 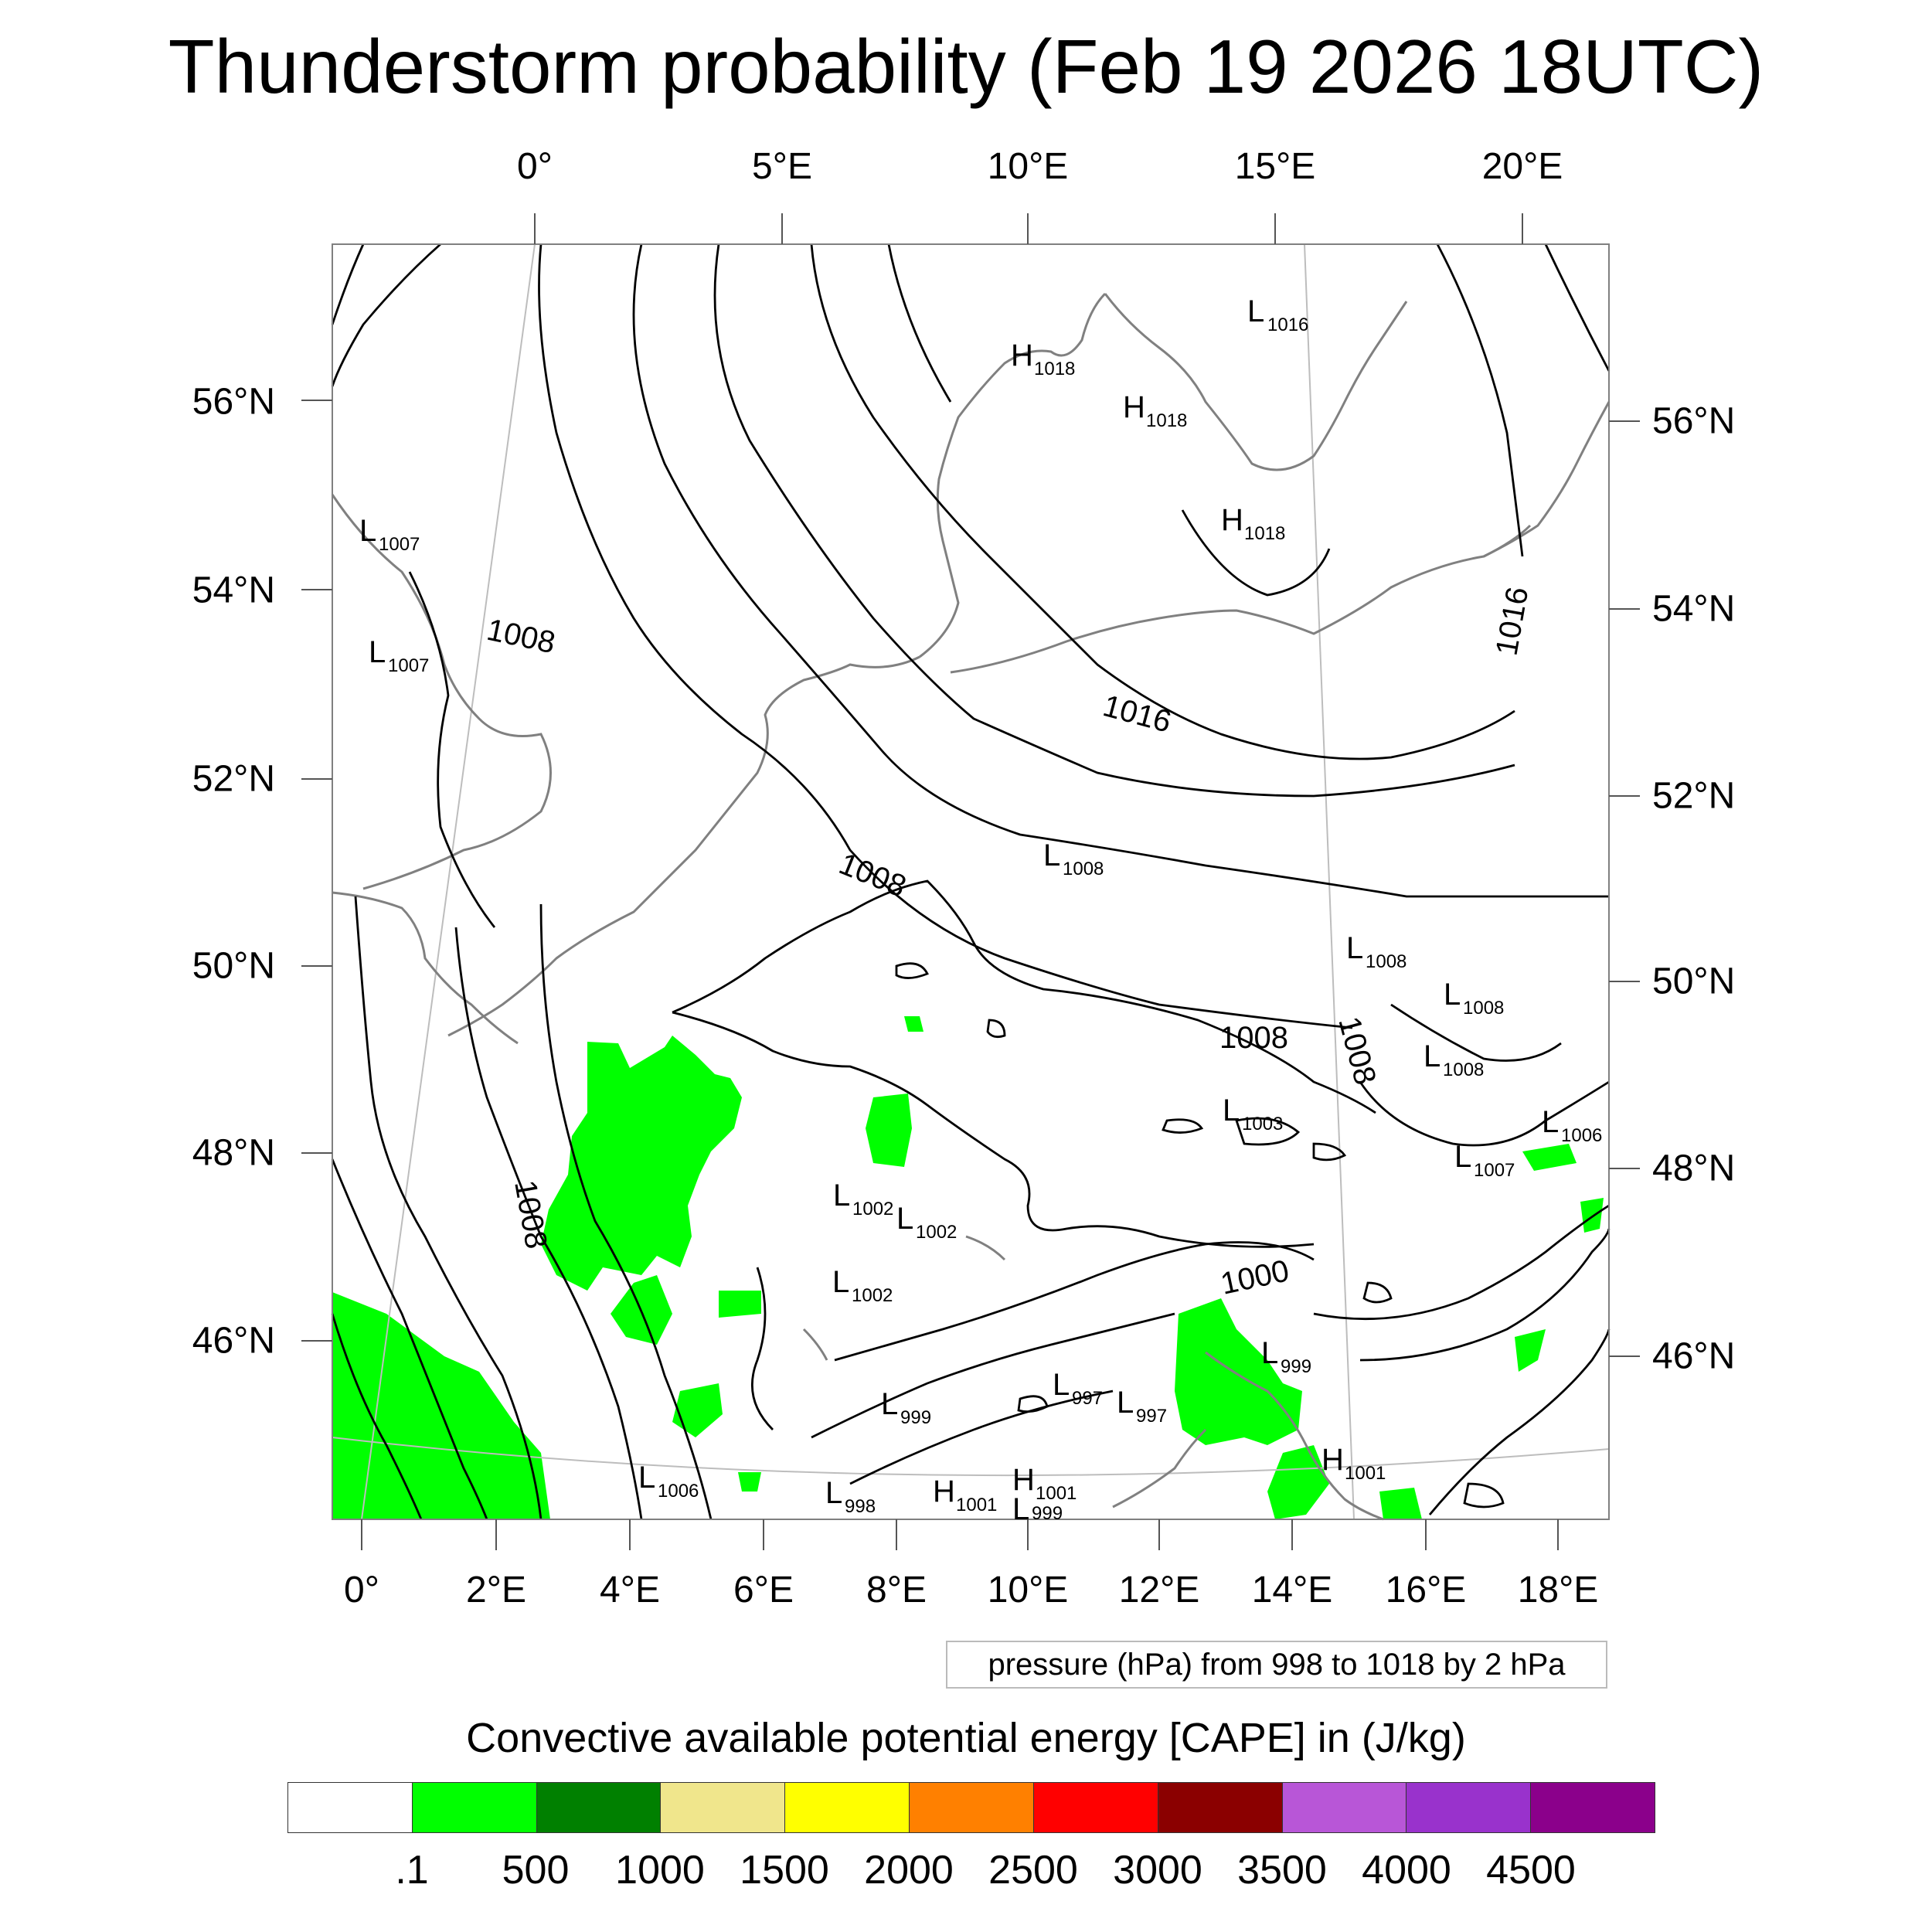 What do you see at coordinates (535, 167) in the screenshot?
I see `top-lon-label: 0°` at bounding box center [535, 167].